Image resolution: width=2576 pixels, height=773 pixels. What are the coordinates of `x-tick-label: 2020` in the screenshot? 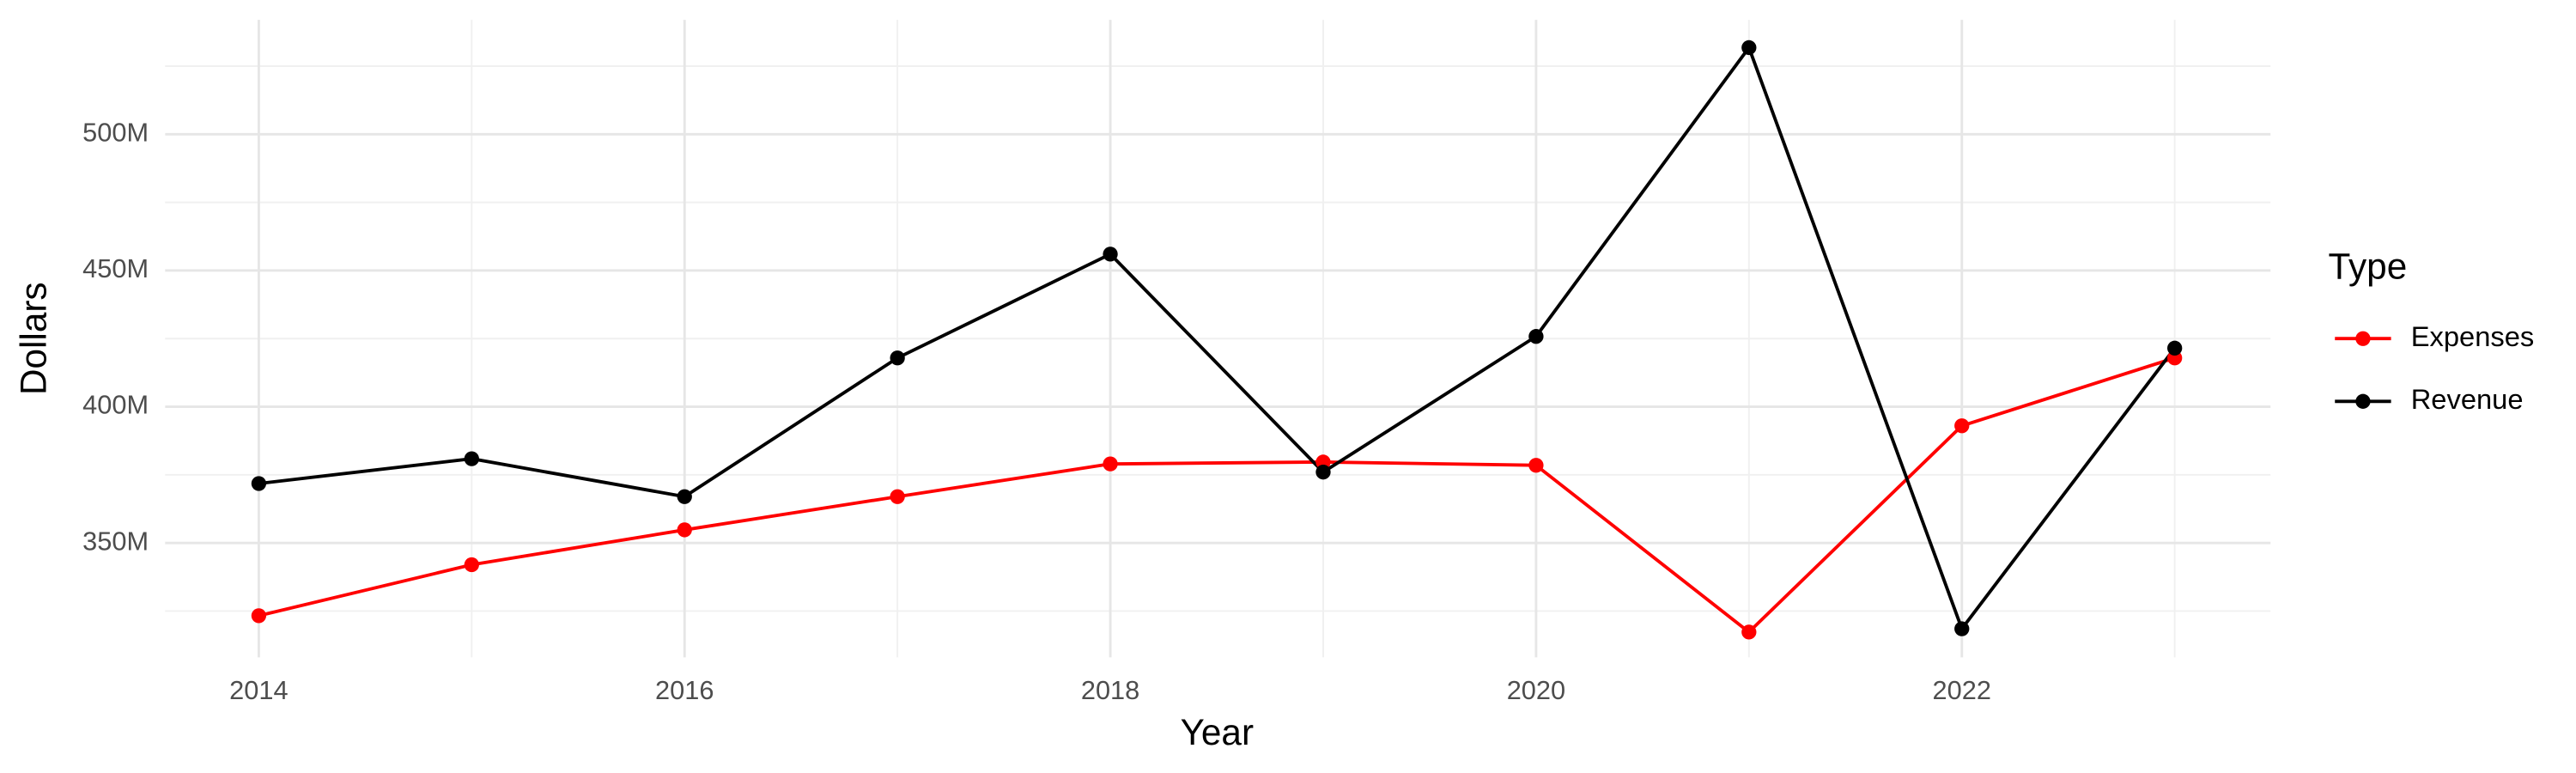 It's located at (1536, 690).